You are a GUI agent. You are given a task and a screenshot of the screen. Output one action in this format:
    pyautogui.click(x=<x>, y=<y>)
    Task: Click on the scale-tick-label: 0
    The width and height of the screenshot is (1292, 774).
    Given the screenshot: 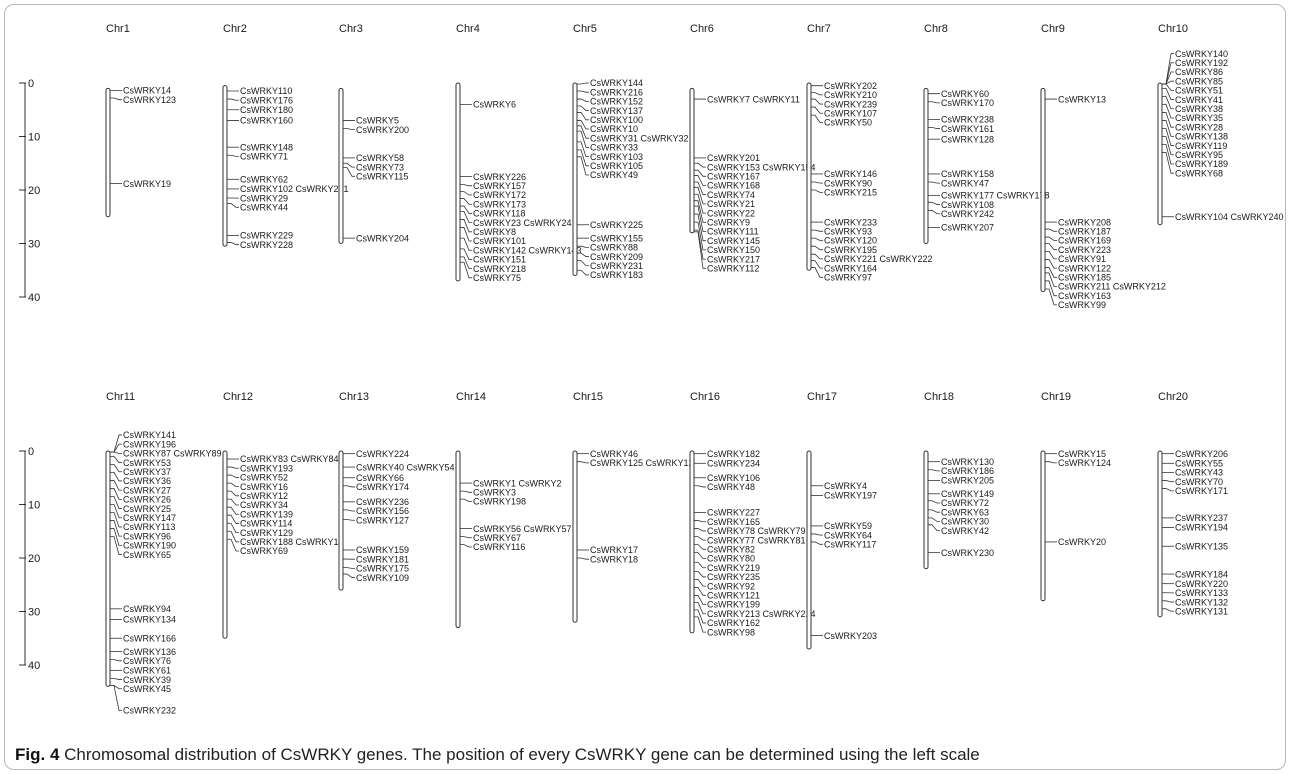 What is the action you would take?
    pyautogui.click(x=31, y=452)
    